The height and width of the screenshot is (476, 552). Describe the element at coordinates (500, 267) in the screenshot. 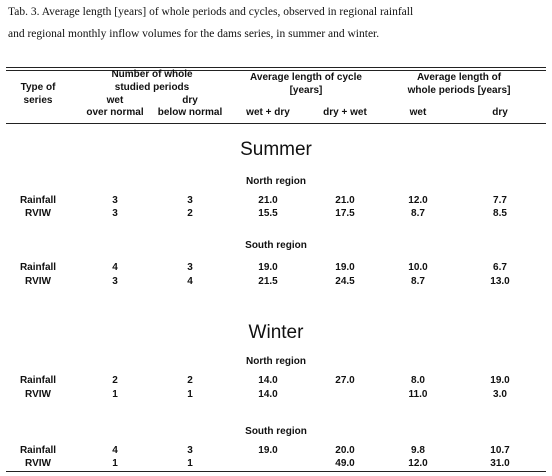

I see `cell: 6.7` at that location.